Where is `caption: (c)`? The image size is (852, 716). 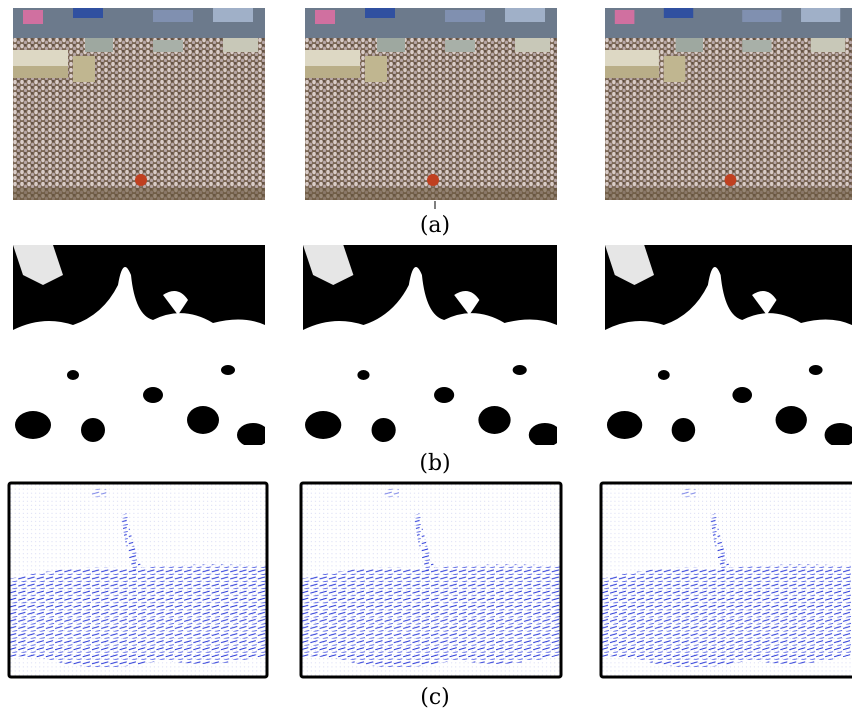 caption: (c) is located at coordinates (435, 697).